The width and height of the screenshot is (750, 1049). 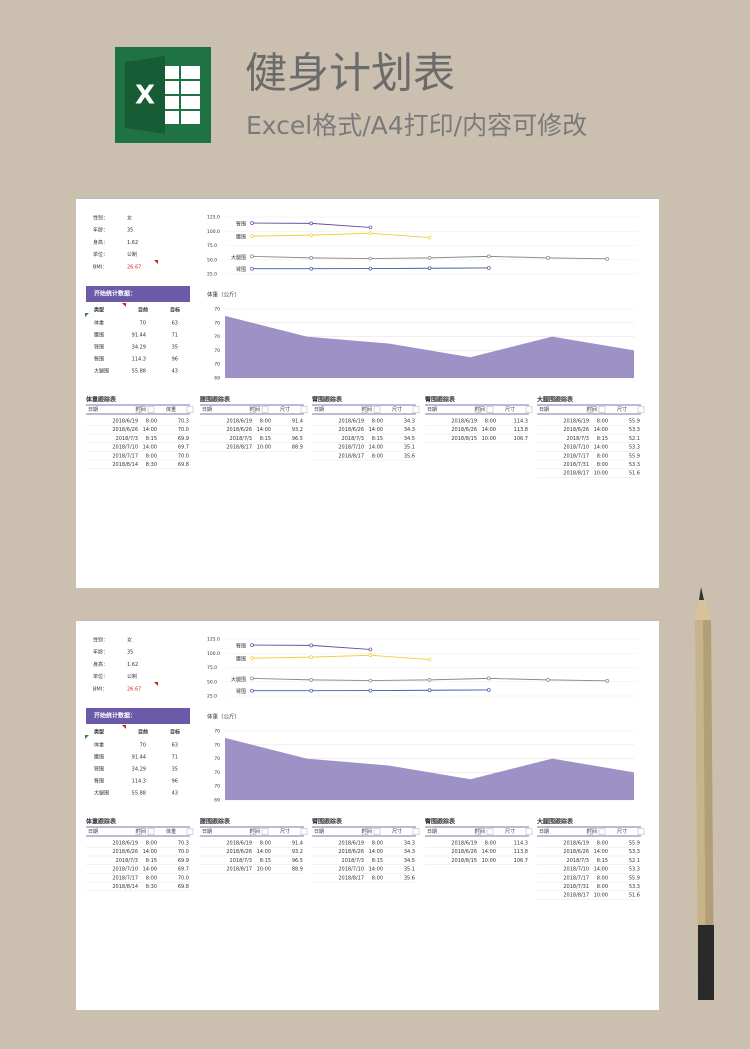 I want to click on stats-title: 开始统计数据：, so click(x=115, y=294).